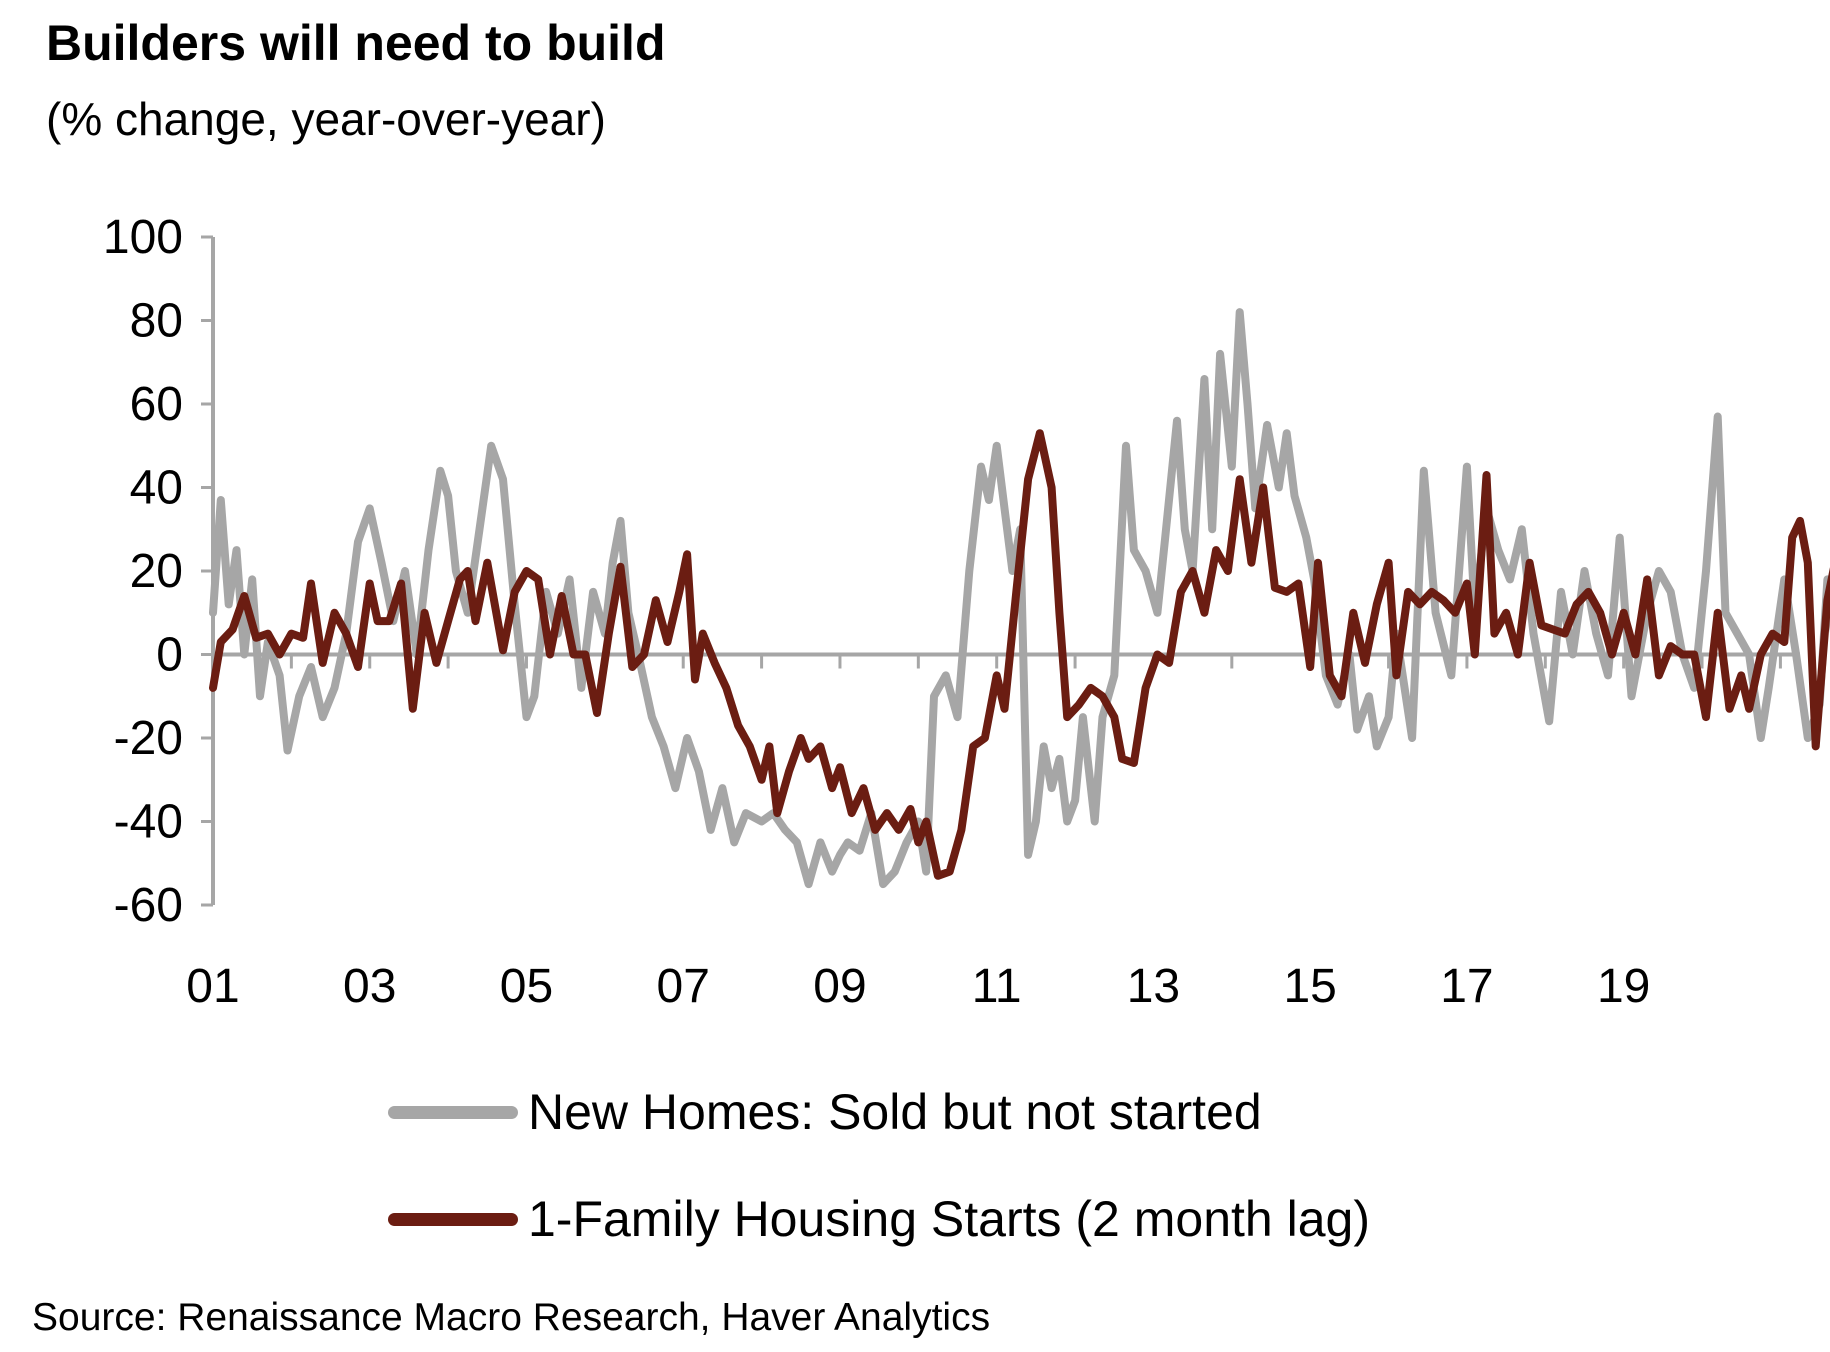  Describe the element at coordinates (326, 119) in the screenshot. I see `chart-subtitle: (% change, year-over-year)` at that location.